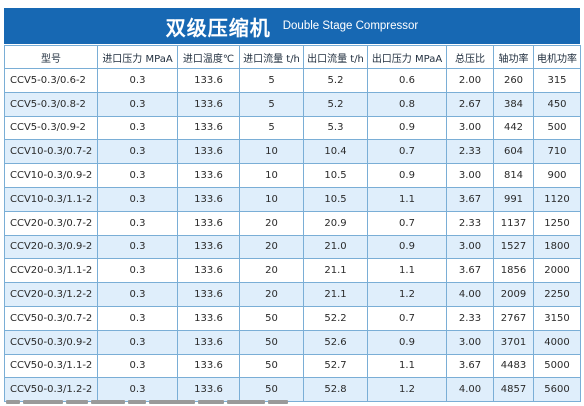 This screenshot has height=406, width=584. I want to click on cell-model: CCV10-0.3/0.9-2, so click(51, 175).